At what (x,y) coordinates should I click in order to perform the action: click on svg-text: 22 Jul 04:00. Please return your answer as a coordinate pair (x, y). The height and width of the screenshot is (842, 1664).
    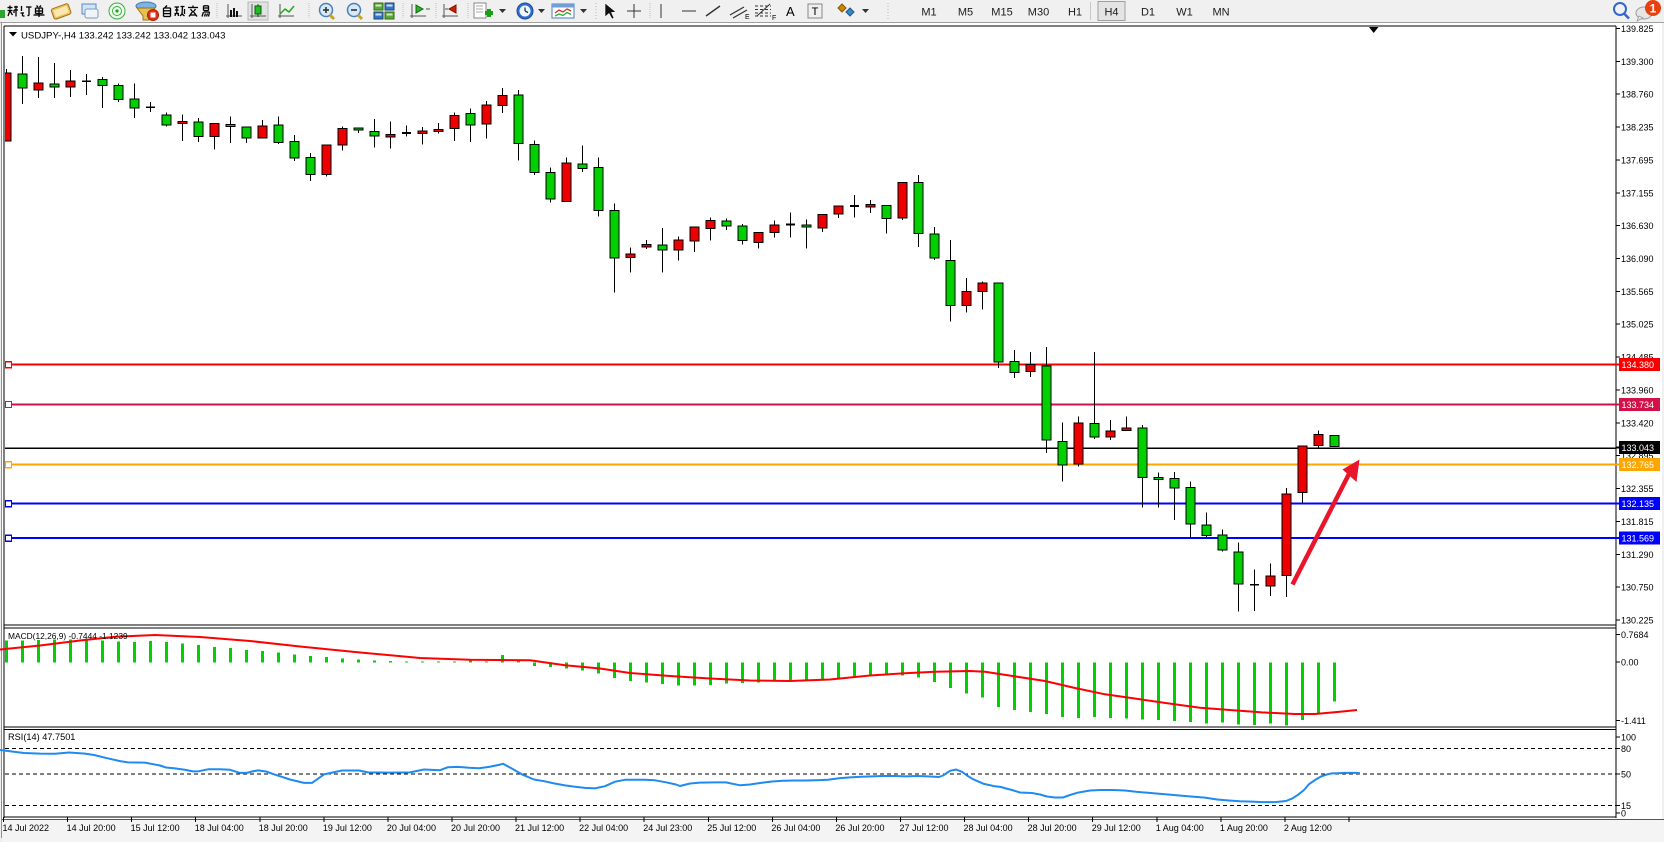
    Looking at the image, I should click on (603, 828).